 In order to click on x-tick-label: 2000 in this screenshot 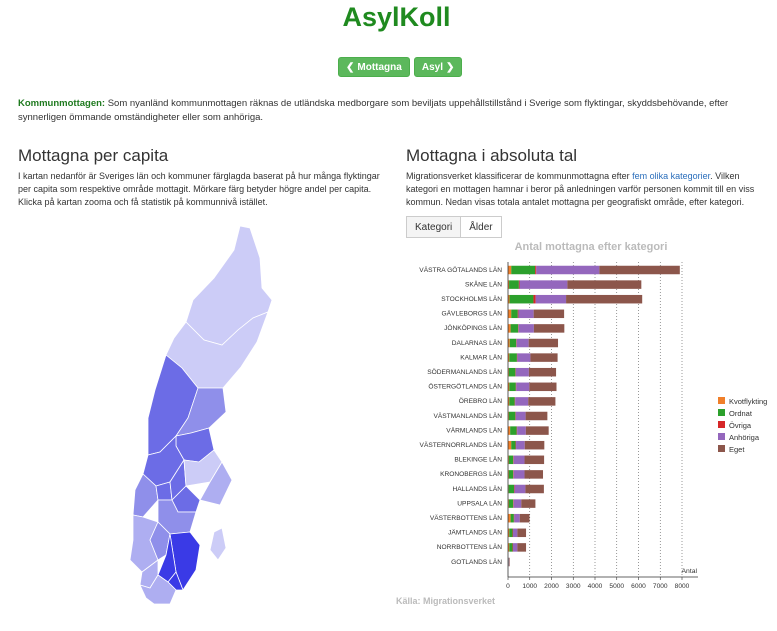, I will do `click(551, 586)`.